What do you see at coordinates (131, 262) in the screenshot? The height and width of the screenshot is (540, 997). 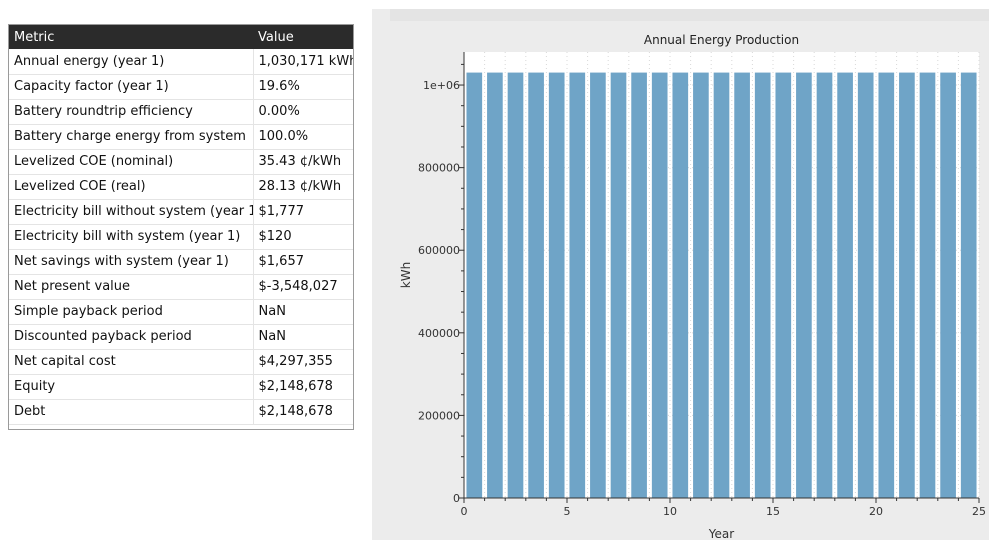 I see `metric-cell: Net savings with system (year 1)` at bounding box center [131, 262].